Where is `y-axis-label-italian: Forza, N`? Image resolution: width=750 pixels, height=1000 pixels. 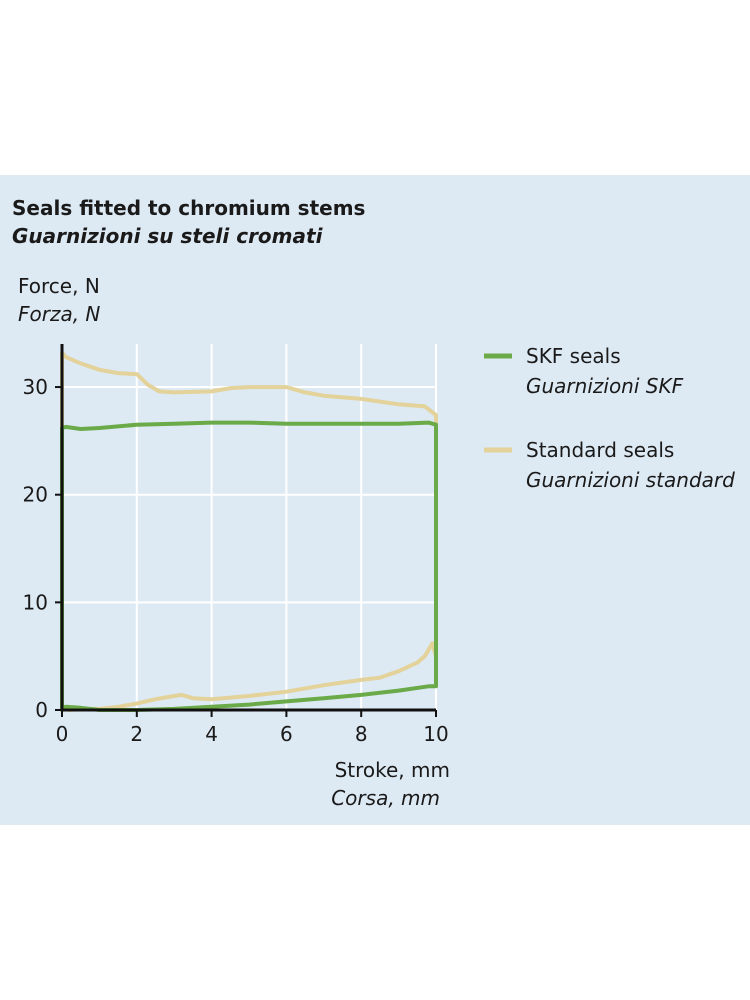 y-axis-label-italian: Forza, N is located at coordinates (59, 314).